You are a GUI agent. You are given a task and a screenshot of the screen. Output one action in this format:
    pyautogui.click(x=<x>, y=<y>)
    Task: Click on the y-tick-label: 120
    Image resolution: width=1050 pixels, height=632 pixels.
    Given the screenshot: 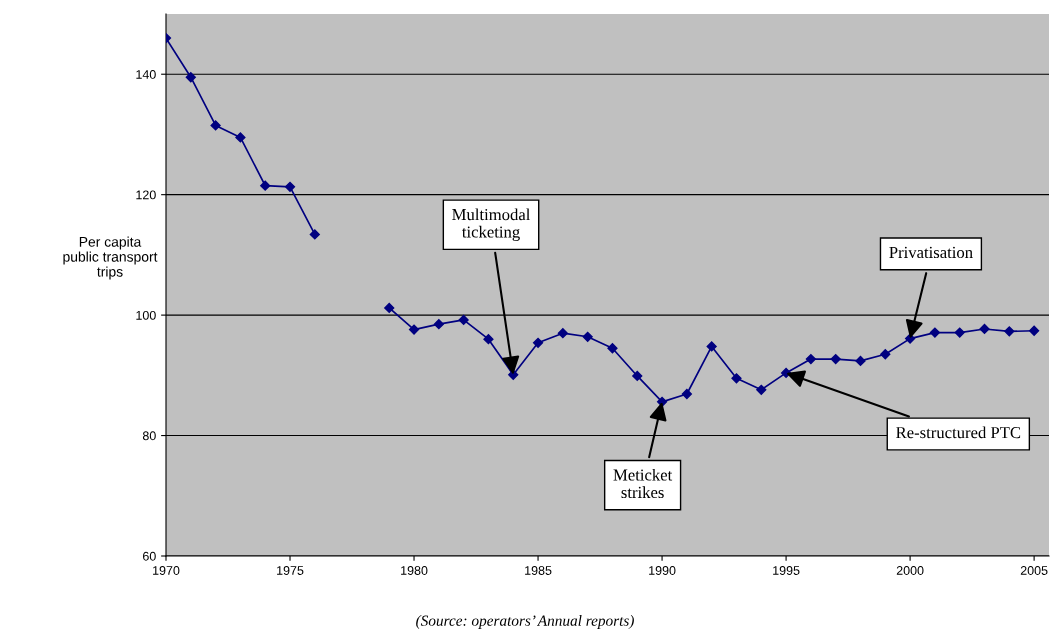 What is the action you would take?
    pyautogui.click(x=146, y=195)
    